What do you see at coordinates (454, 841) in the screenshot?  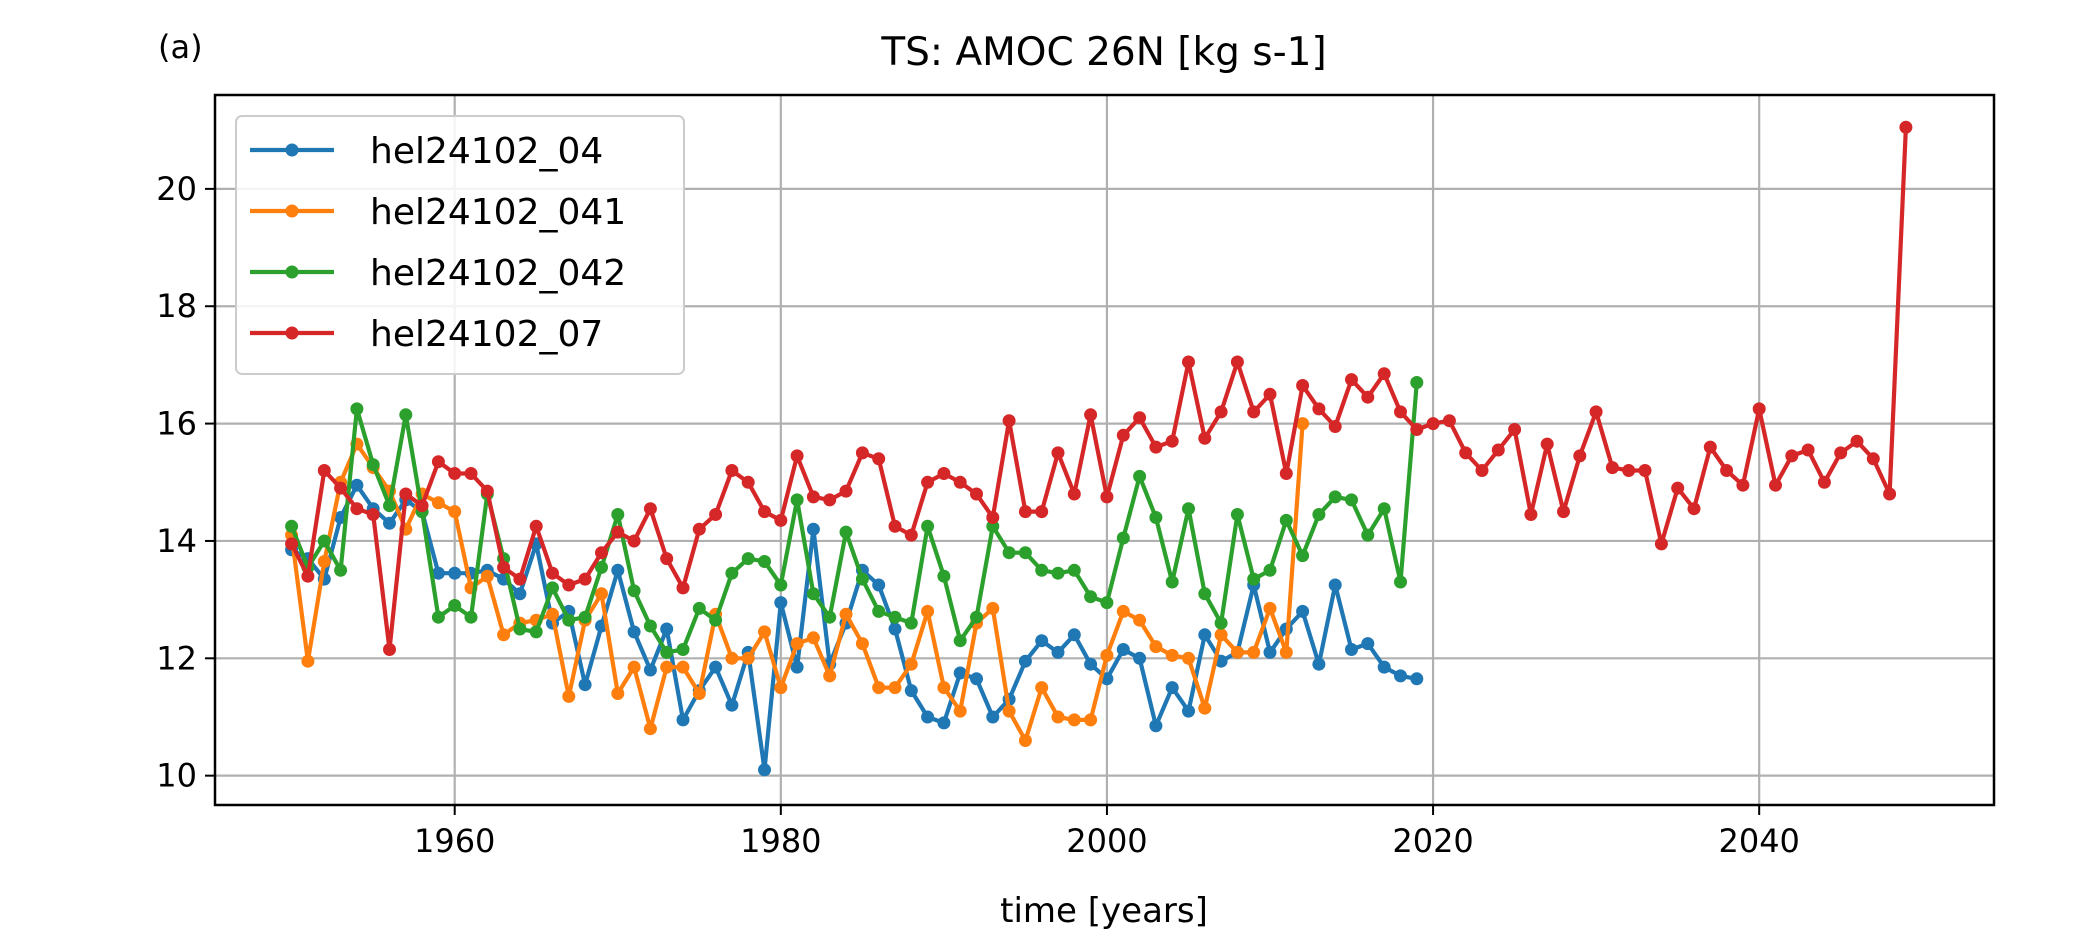 I see `x-tick-label: 1960` at bounding box center [454, 841].